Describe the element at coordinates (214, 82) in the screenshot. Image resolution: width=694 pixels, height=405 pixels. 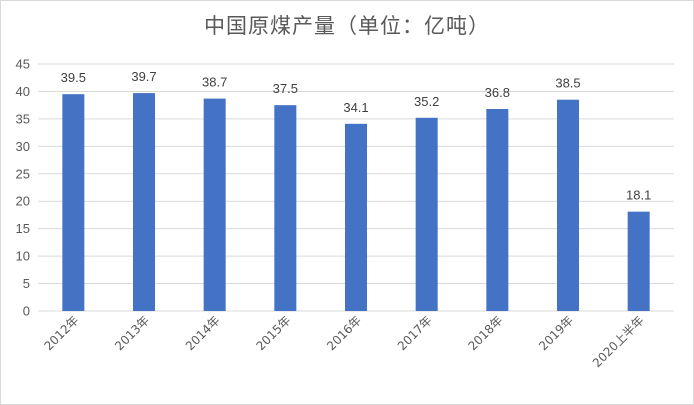
I see `data-label: 38.7` at that location.